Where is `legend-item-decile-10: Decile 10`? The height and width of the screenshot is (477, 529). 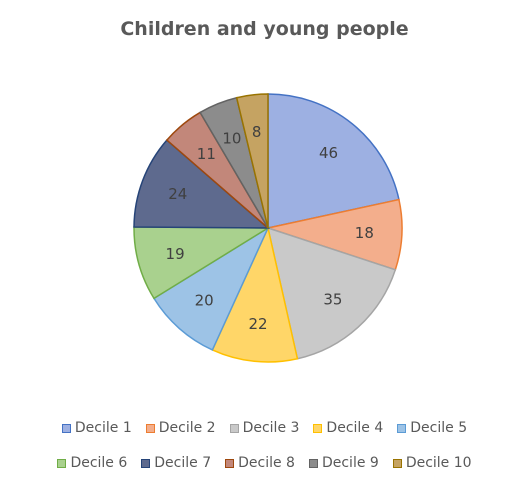 legend-item-decile-10: Decile 10 is located at coordinates (432, 463).